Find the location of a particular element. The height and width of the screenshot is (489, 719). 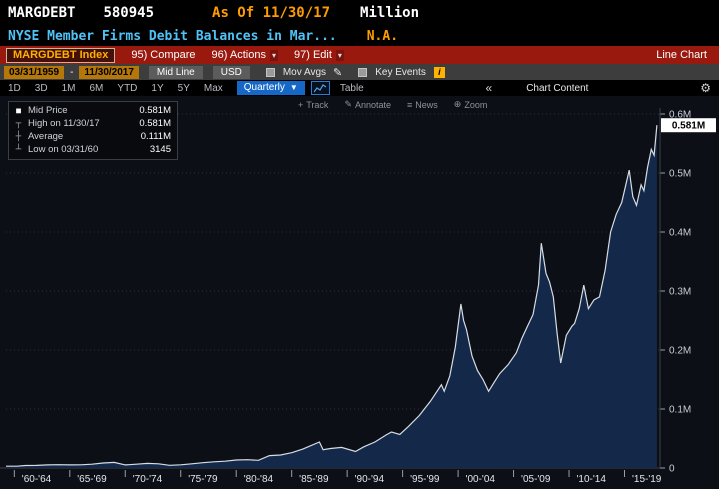

edit-menu-label: 97) Edit is located at coordinates (312, 55).